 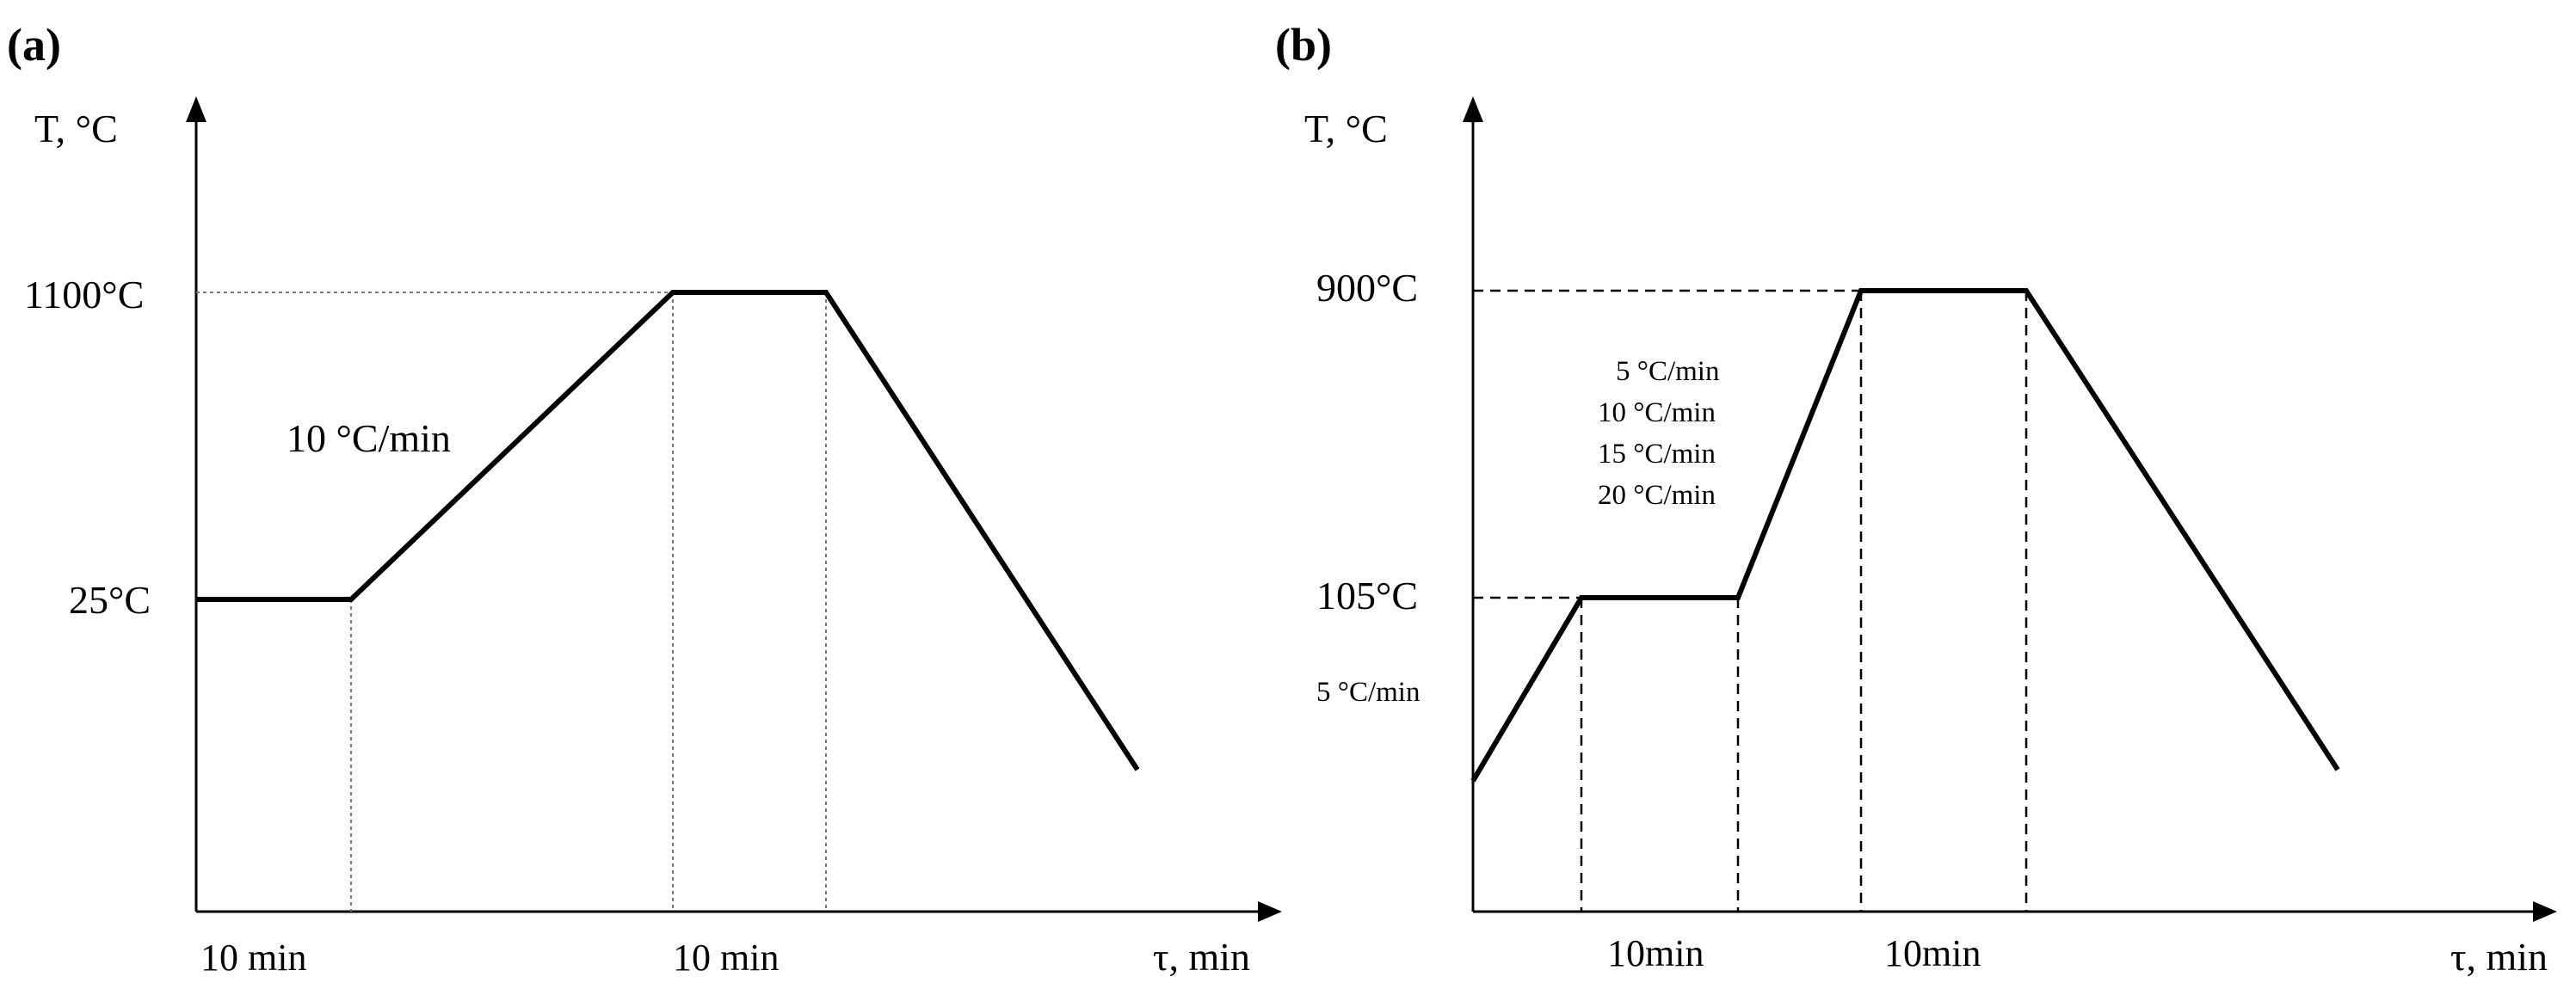 I want to click on panel-b-rate-high-4: 20 °C/min, so click(x=1657, y=496).